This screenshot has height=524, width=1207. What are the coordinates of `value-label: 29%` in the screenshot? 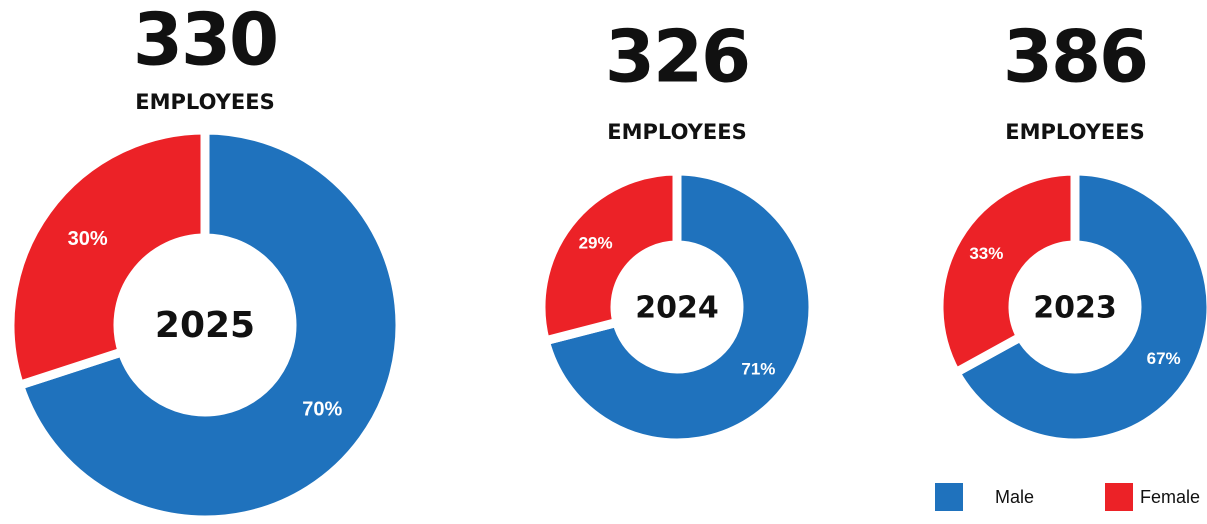 It's located at (596, 242).